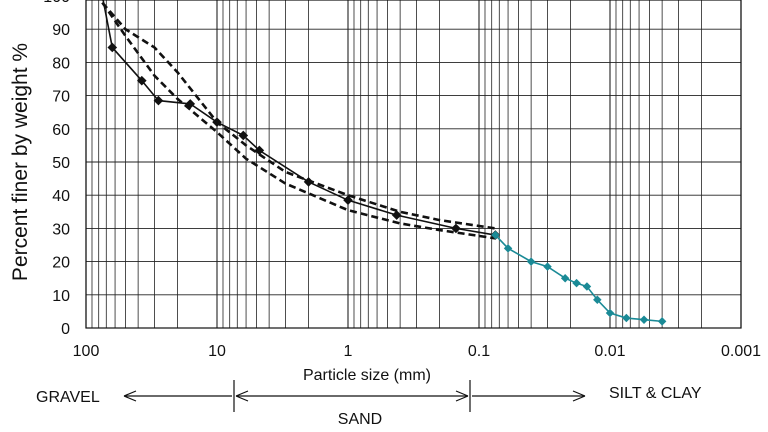 Image resolution: width=768 pixels, height=432 pixels. What do you see at coordinates (20, 162) in the screenshot?
I see `y-axis-label: Percent finer by weight %` at bounding box center [20, 162].